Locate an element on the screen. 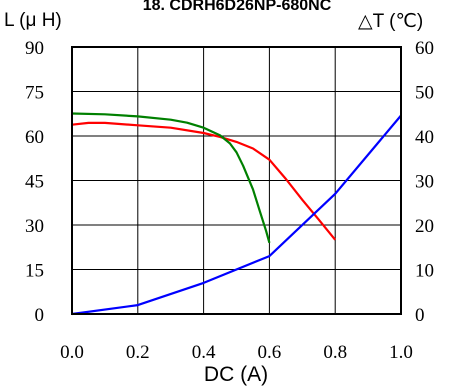  left-tick-label: 15 is located at coordinates (34, 271).